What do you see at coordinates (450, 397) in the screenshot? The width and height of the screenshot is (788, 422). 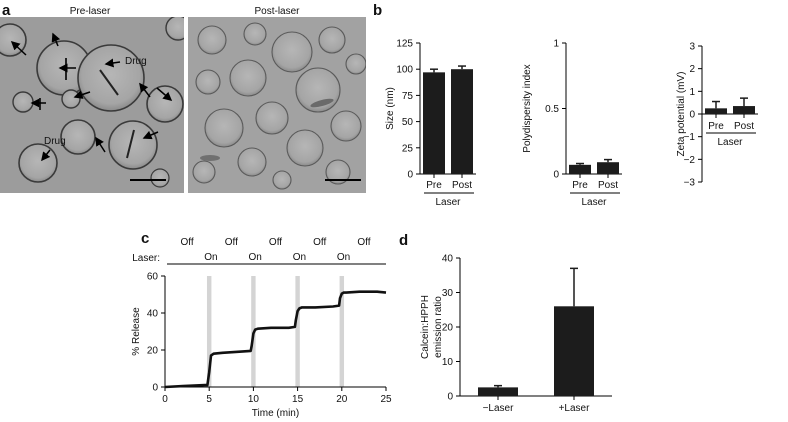 I see `ratio-y-tick-label: 0` at bounding box center [450, 397].